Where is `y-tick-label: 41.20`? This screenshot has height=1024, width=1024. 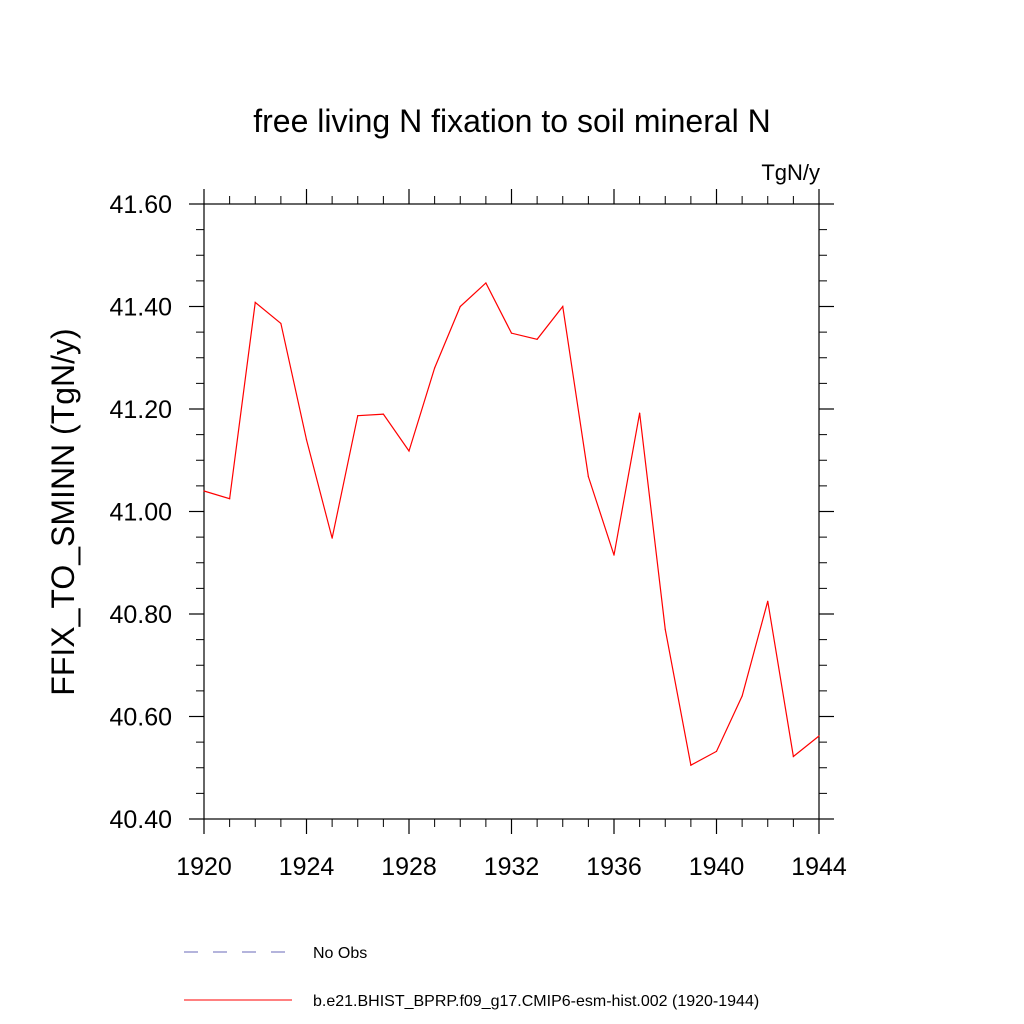 y-tick-label: 41.20 is located at coordinates (140, 410).